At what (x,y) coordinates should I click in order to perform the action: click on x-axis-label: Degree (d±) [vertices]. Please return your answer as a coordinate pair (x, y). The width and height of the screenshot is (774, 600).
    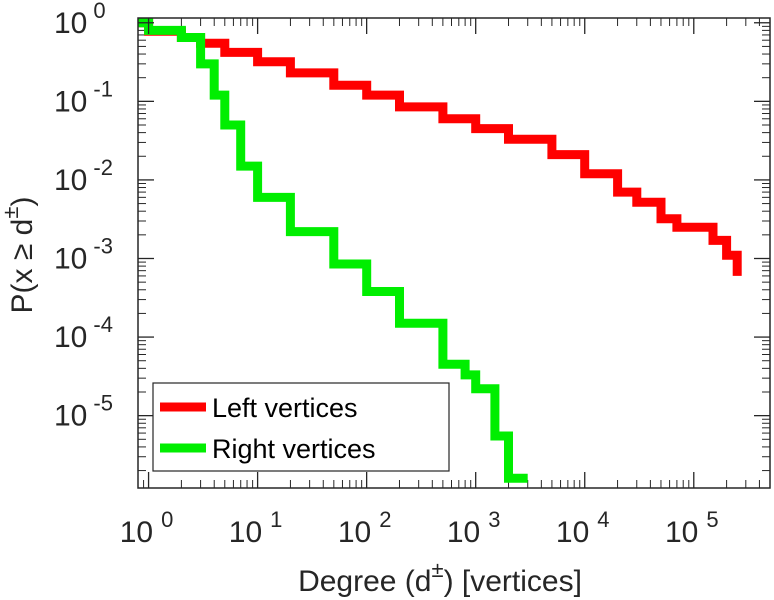
    Looking at the image, I should click on (440, 577).